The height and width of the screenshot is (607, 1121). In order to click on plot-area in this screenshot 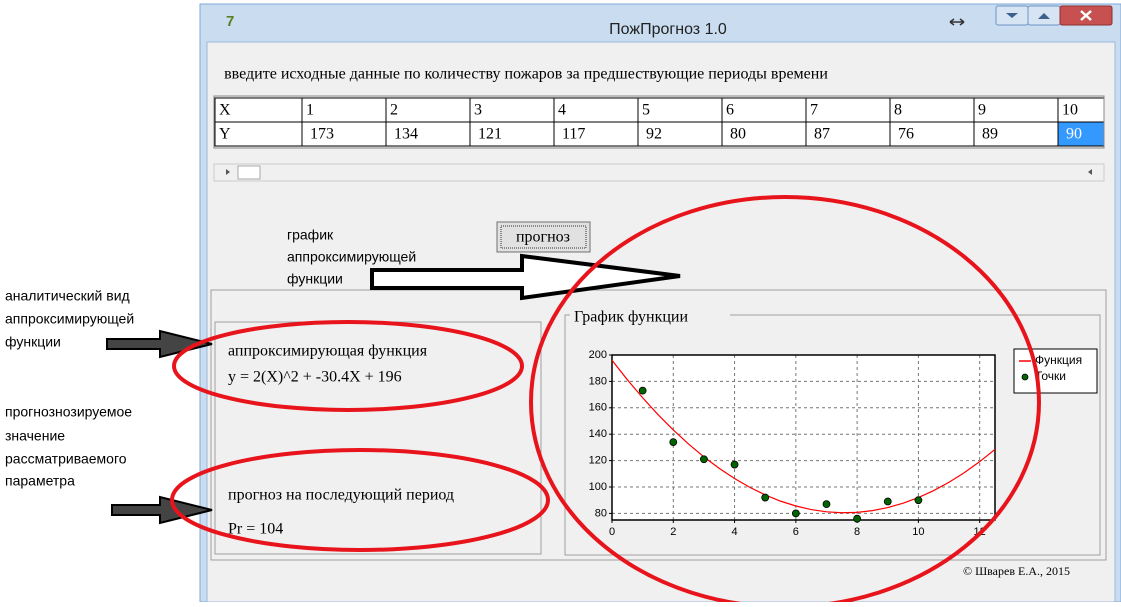, I will do `click(803, 437)`.